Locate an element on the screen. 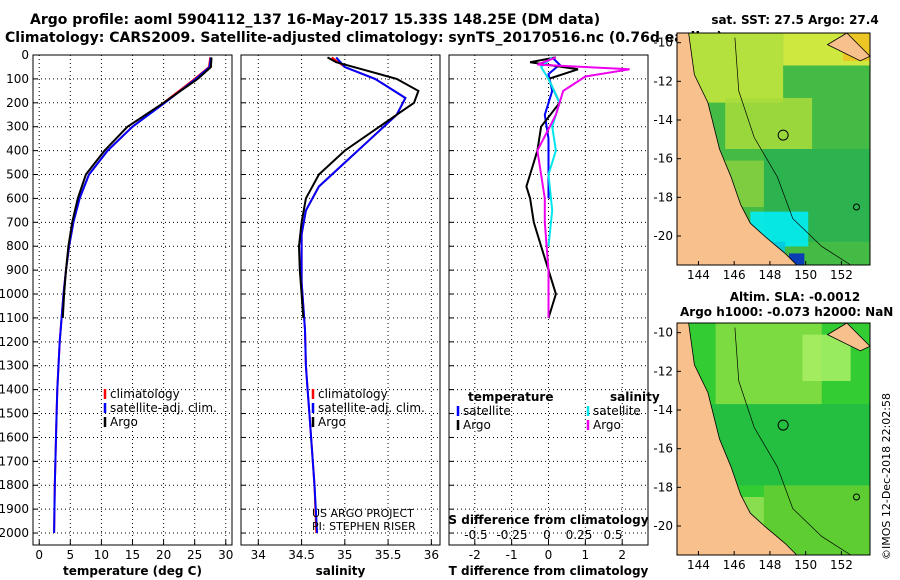 This screenshot has width=900, height=580. sla-lon-label: 144 is located at coordinates (698, 565).